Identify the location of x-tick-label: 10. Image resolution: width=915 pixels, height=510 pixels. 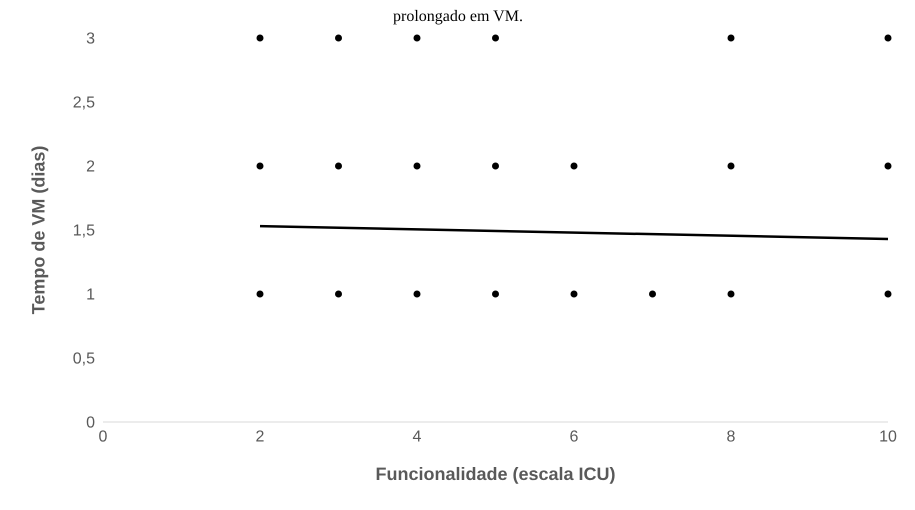
(888, 437).